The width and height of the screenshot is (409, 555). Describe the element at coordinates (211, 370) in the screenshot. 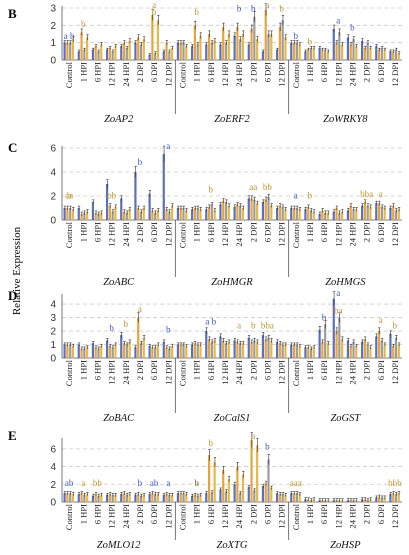

I see `x-tick-label: 6 HPI` at that location.